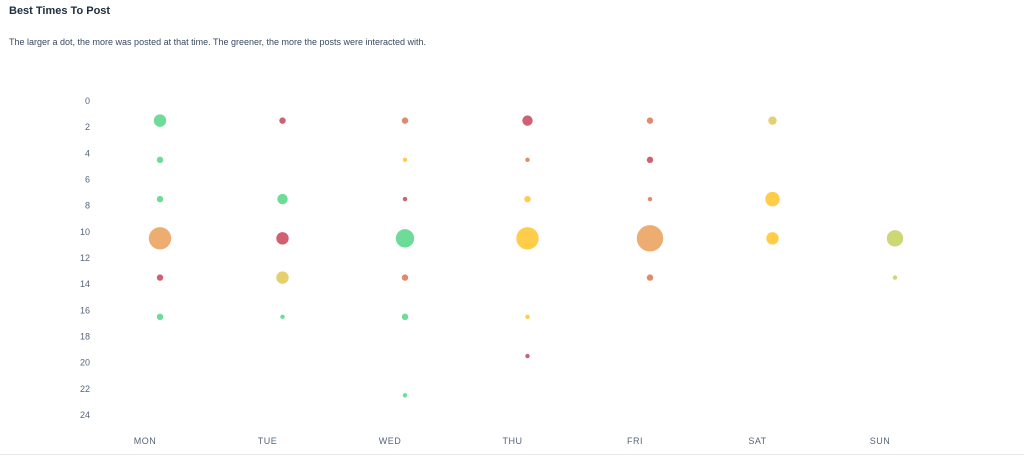 The height and width of the screenshot is (456, 1024). Describe the element at coordinates (512, 454) in the screenshot. I see `bottom-divider` at that location.